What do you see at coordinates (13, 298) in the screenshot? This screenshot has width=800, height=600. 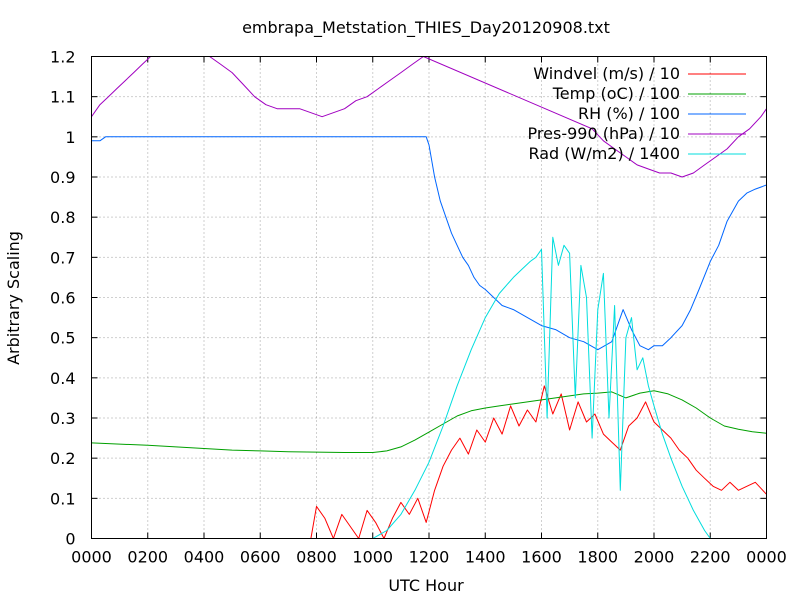 I see `y-axis-label: Arbitrary Scaling` at bounding box center [13, 298].